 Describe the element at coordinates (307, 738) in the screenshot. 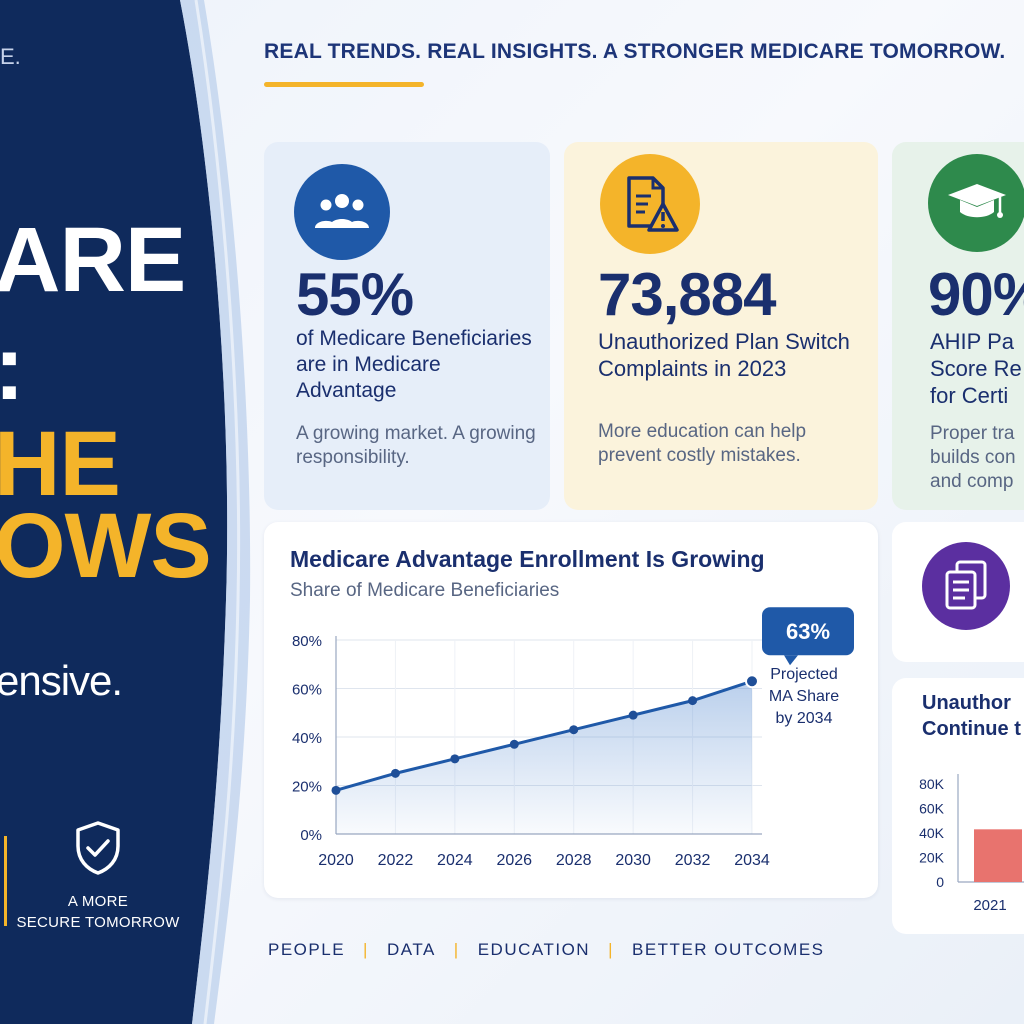

I see `y-tick-label: 40%` at that location.